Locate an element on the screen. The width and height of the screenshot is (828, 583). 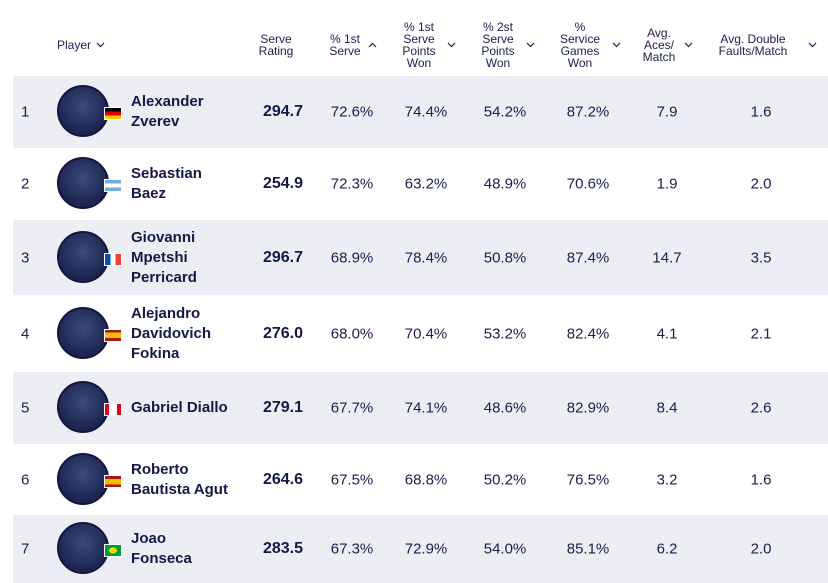
stat-value: 68.0% is located at coordinates (352, 333).